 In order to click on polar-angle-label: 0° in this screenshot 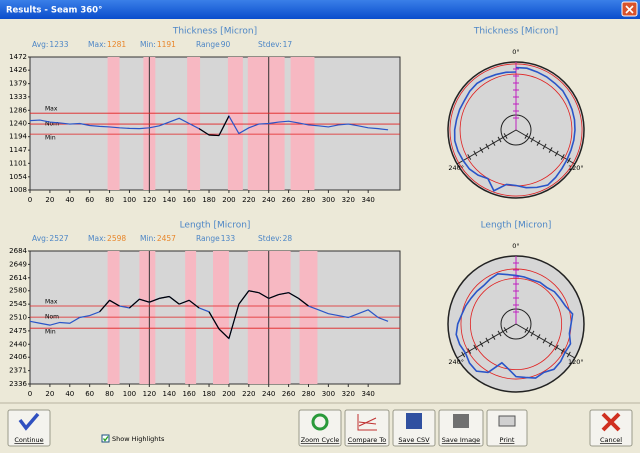, I will do `click(515, 246)`.